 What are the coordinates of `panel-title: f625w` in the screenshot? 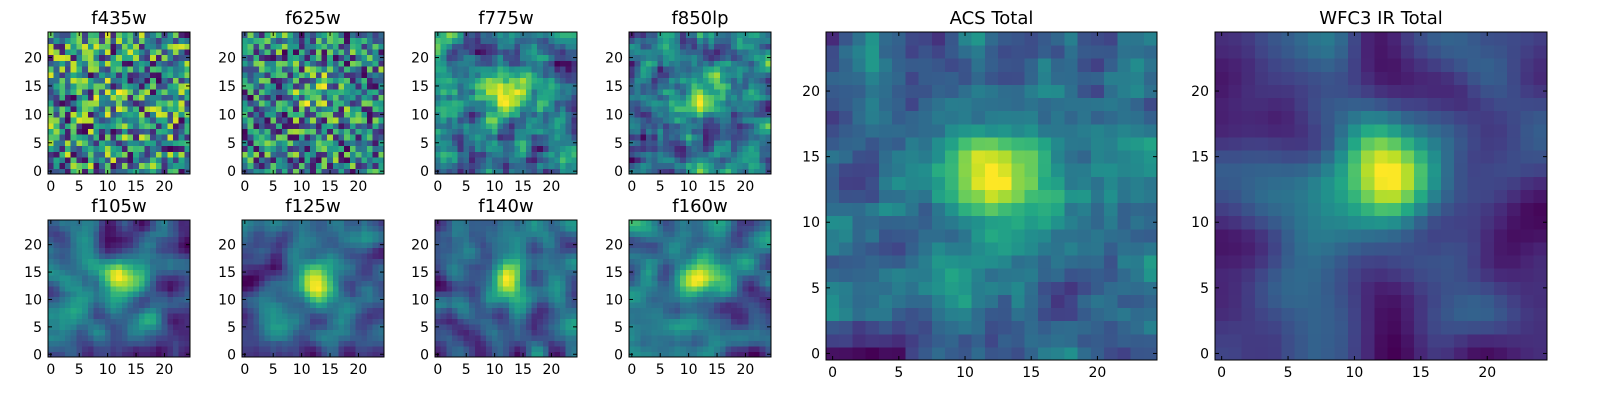 It's located at (312, 18).